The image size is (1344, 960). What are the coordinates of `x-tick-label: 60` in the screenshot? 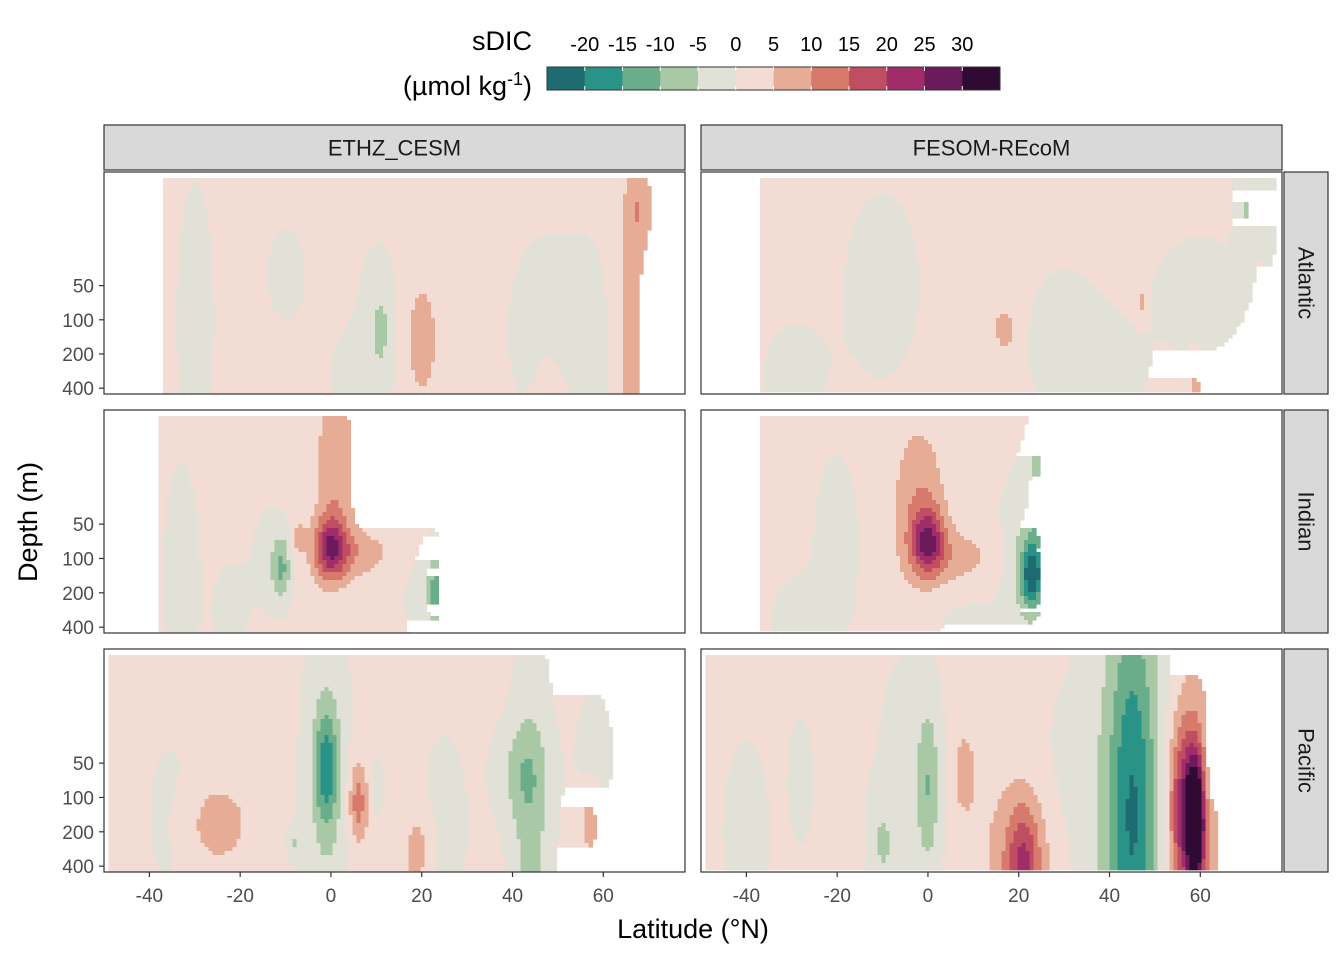 It's located at (1200, 896).